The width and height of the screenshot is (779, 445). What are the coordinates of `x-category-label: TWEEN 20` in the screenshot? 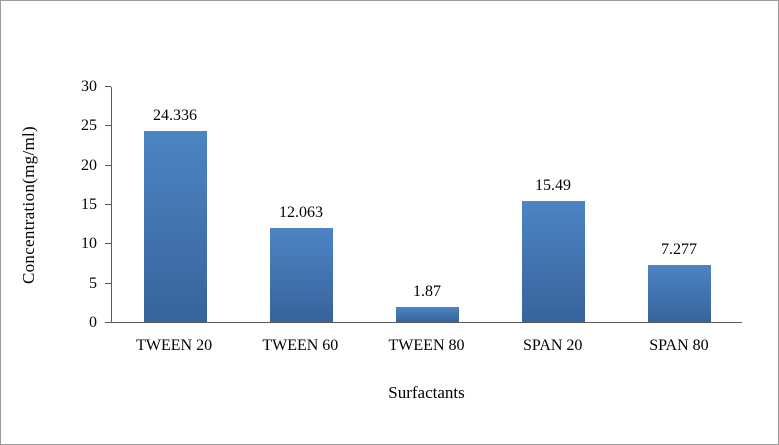 It's located at (174, 345).